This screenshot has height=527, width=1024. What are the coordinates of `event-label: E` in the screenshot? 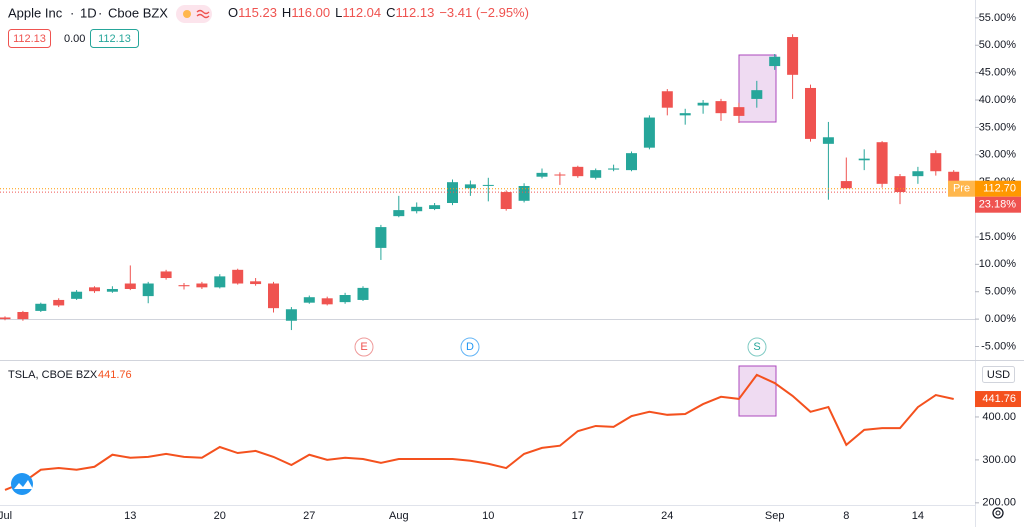 It's located at (363, 347).